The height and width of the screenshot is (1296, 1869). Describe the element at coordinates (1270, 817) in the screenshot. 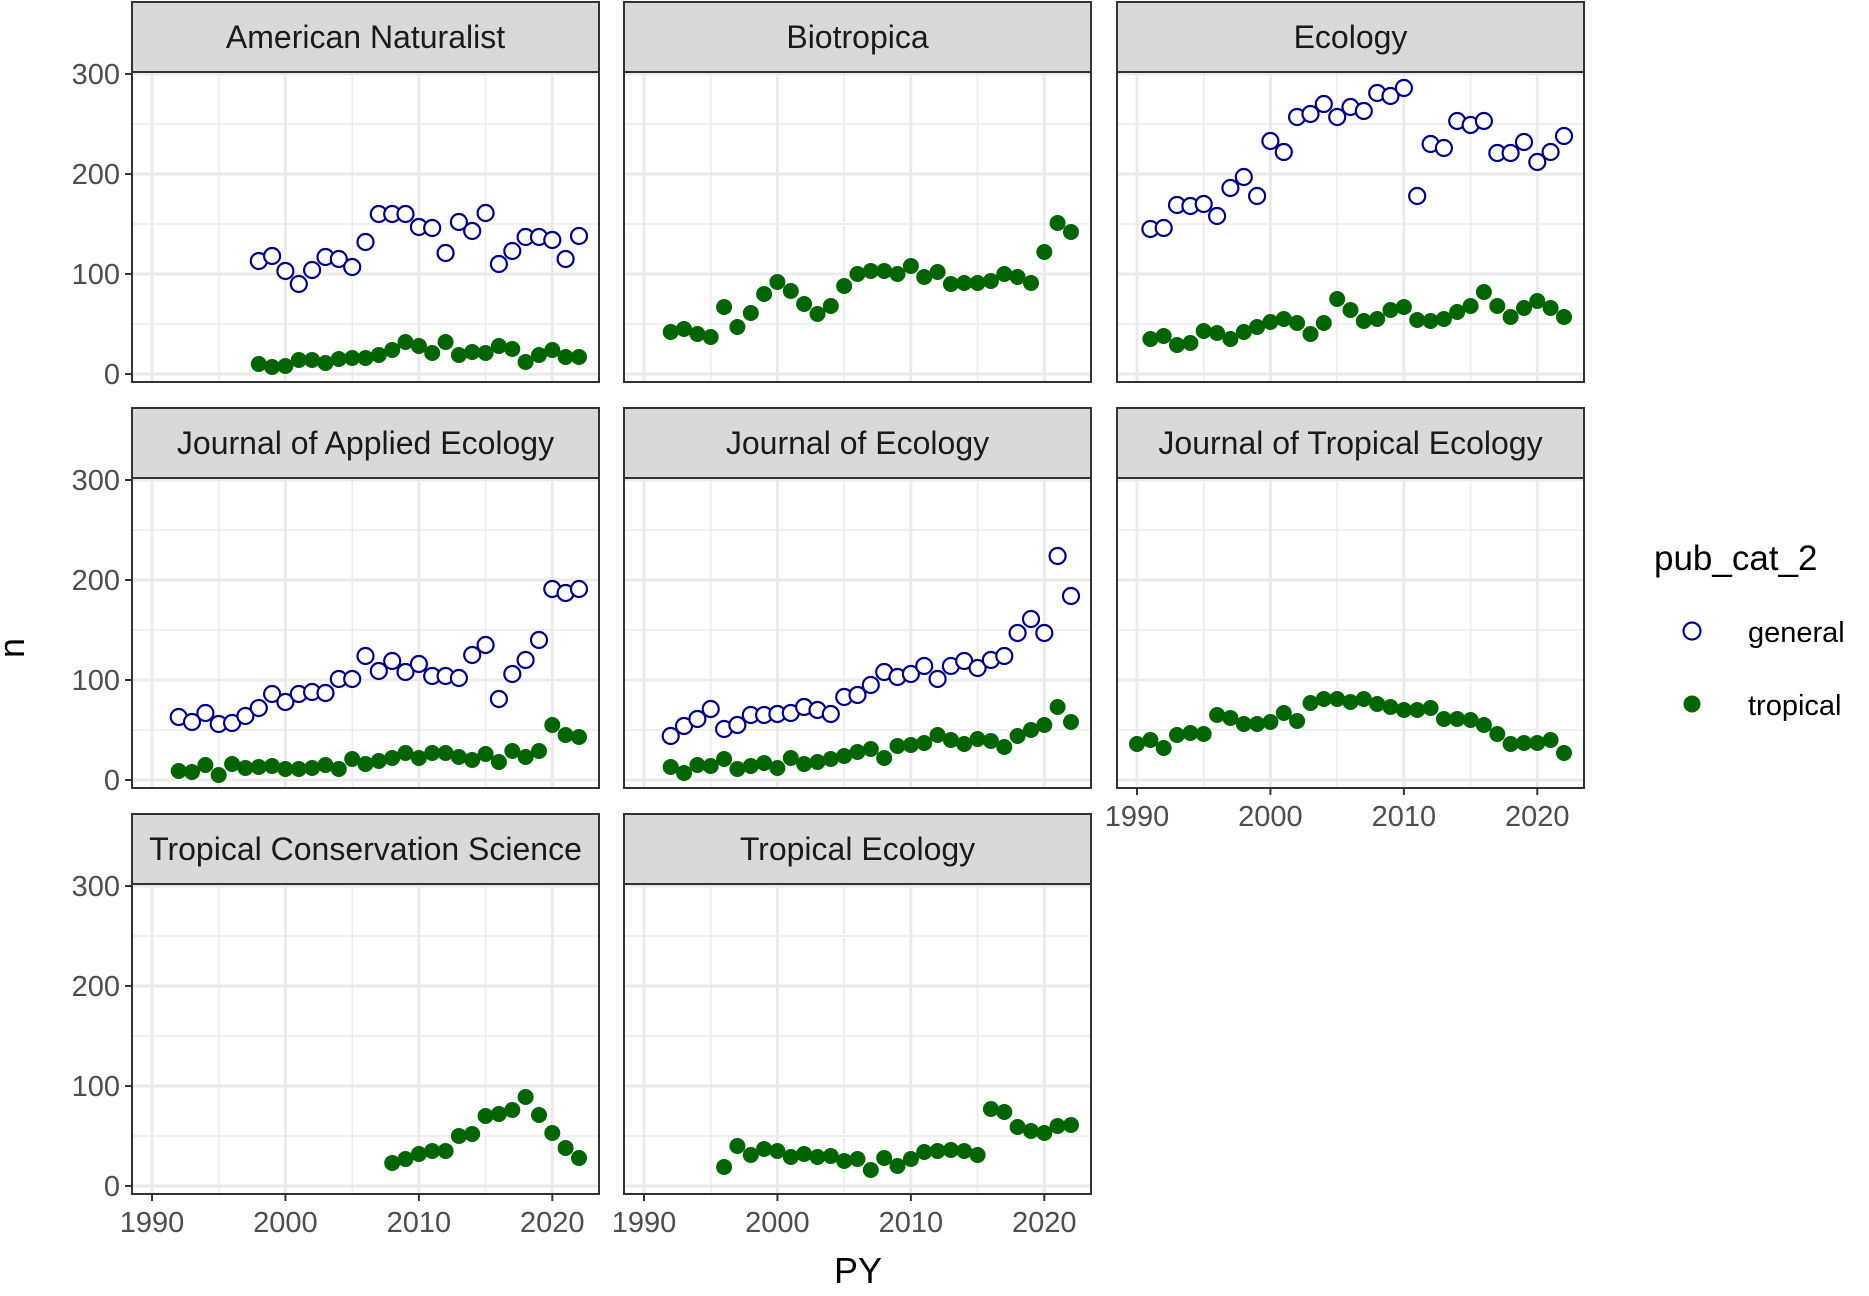

I see `x-tick-label: 2000` at that location.